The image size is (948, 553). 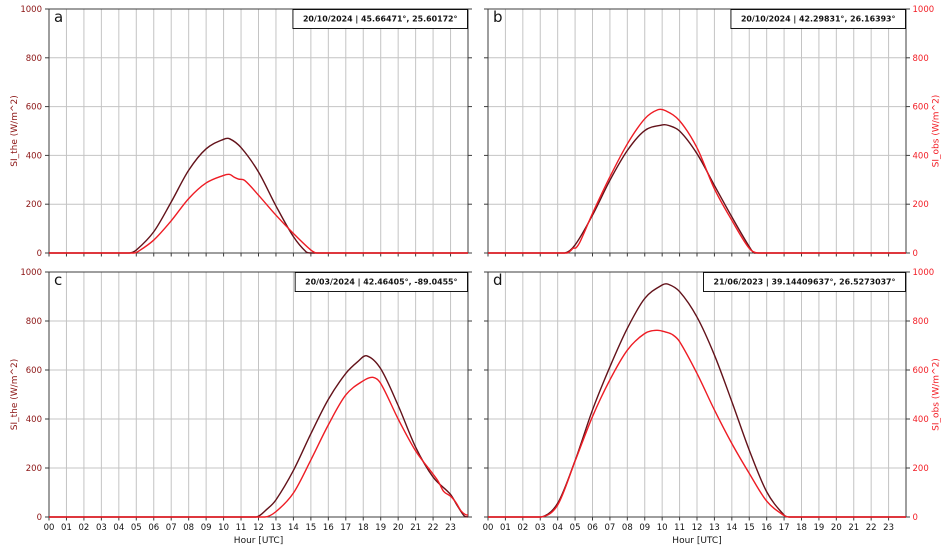 I want to click on annotation-text: 20/10/2024 | 45.66471°, 25.60172°, so click(x=380, y=19).